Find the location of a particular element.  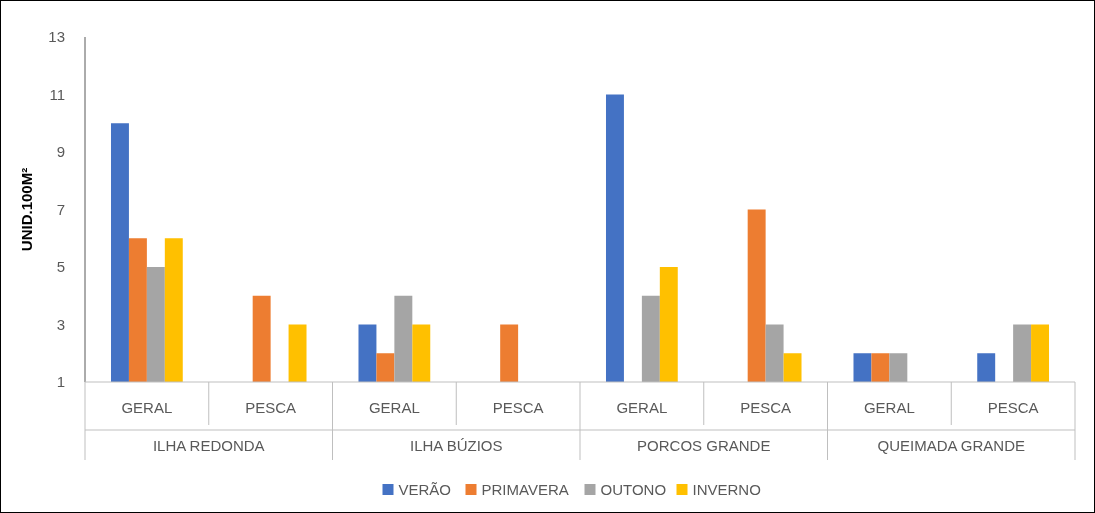

legend-label: PRIMAVERA is located at coordinates (525, 490).